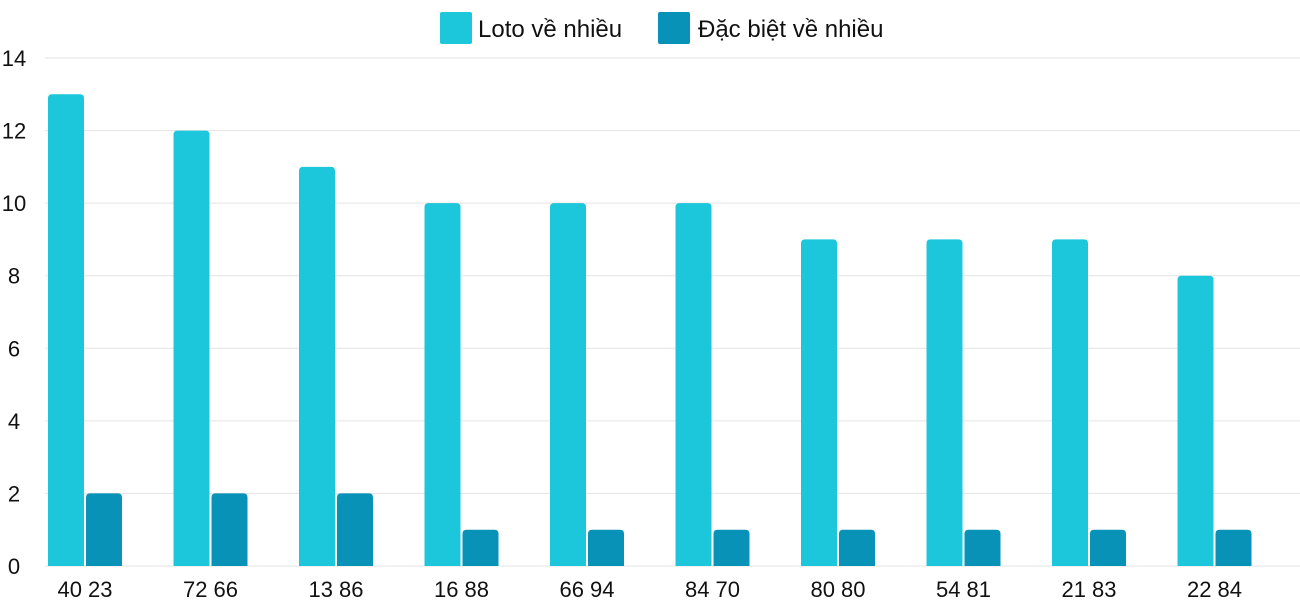  Describe the element at coordinates (14, 312) in the screenshot. I see `y-axis-ticks: 0 2 4 6 8 10 12 14` at that location.